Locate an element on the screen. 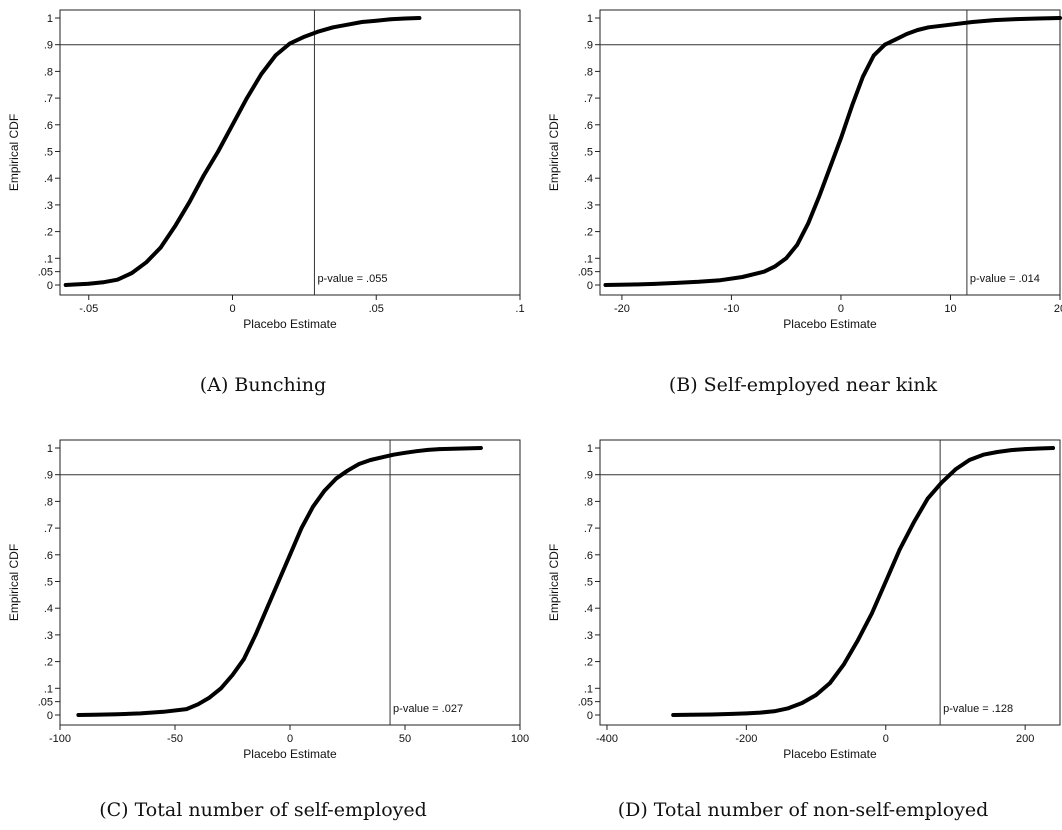  x-tick-label-a: 0 is located at coordinates (232, 309).